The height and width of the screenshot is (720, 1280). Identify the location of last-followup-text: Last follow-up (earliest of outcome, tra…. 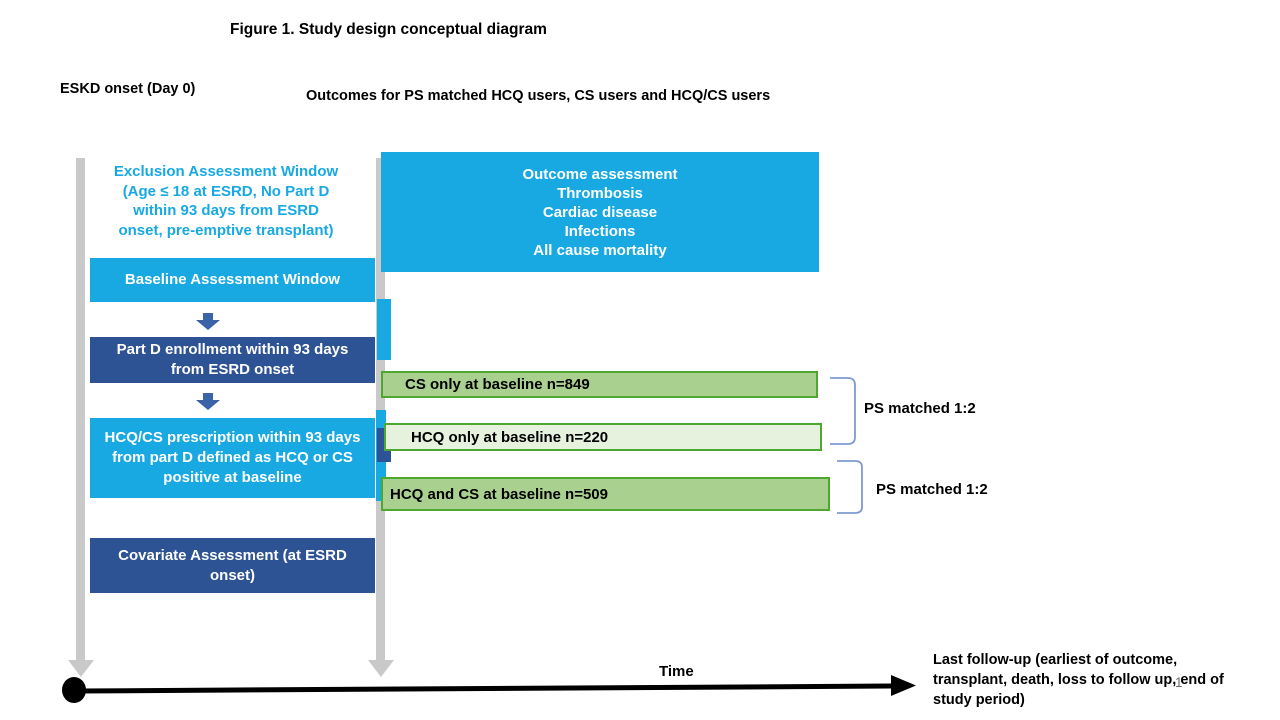
(1078, 680).